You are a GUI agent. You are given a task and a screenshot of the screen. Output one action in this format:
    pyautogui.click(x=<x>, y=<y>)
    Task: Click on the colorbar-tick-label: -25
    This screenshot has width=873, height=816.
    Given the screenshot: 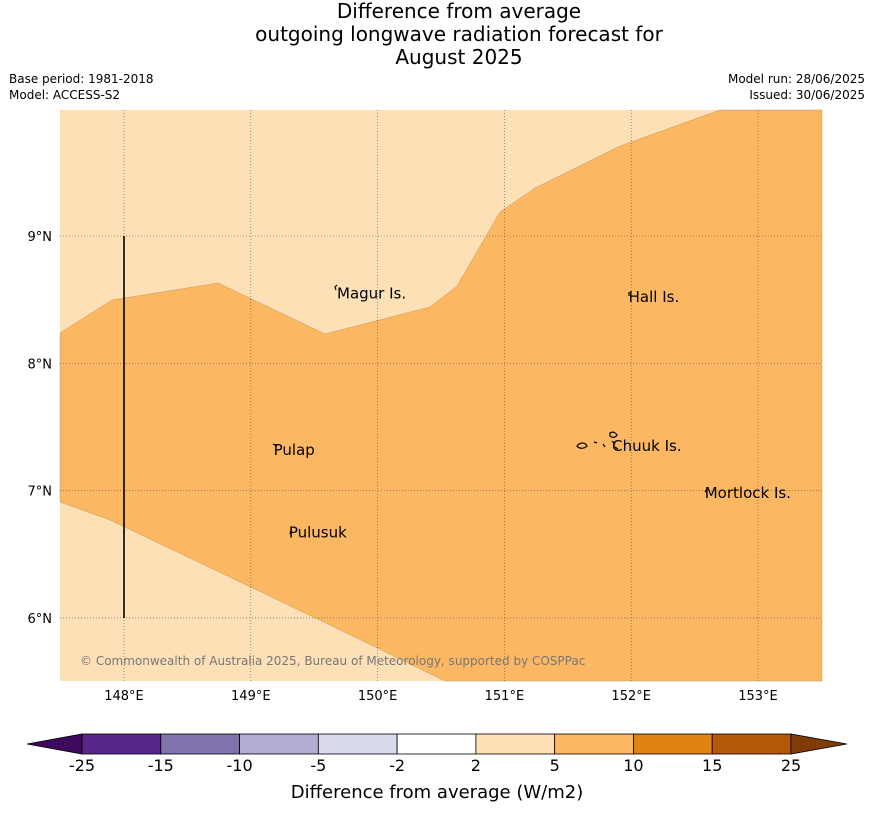 What is the action you would take?
    pyautogui.click(x=82, y=765)
    